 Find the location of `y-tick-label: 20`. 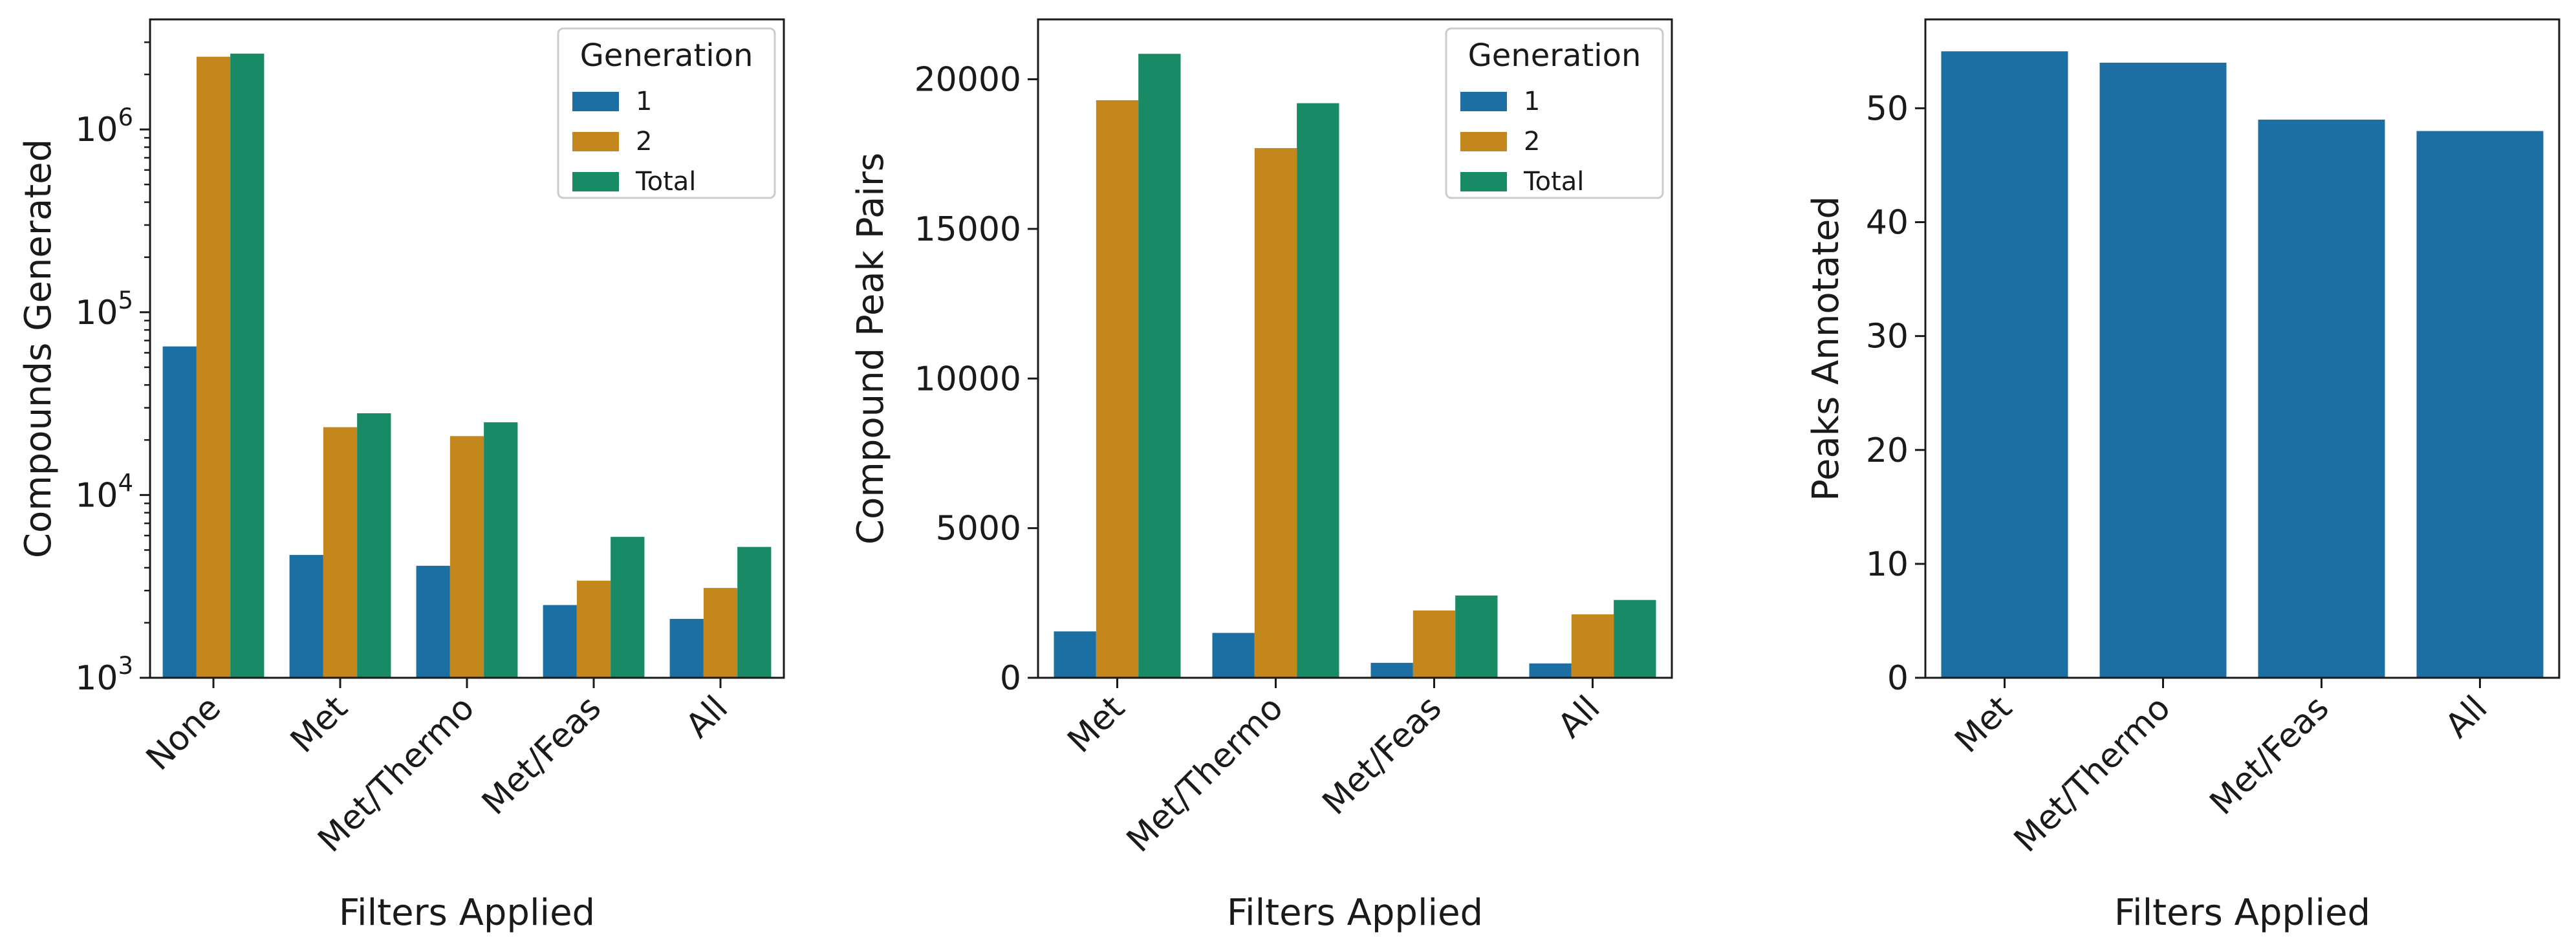

y-tick-label: 20 is located at coordinates (1887, 450).